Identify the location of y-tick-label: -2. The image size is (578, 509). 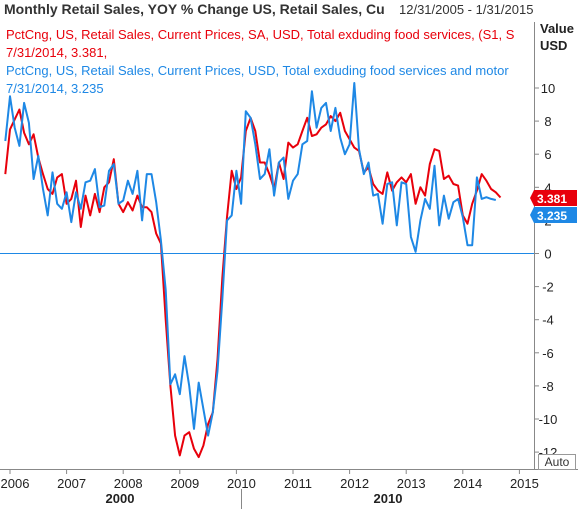
(548, 287).